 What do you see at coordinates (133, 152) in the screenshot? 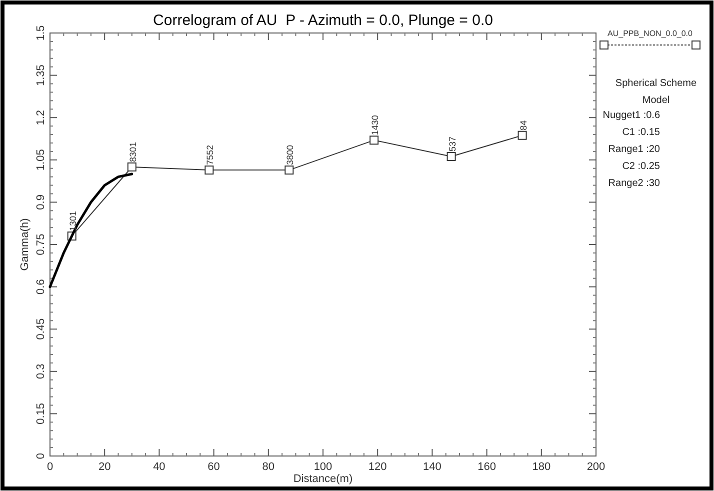
I see `annotation: 8301` at bounding box center [133, 152].